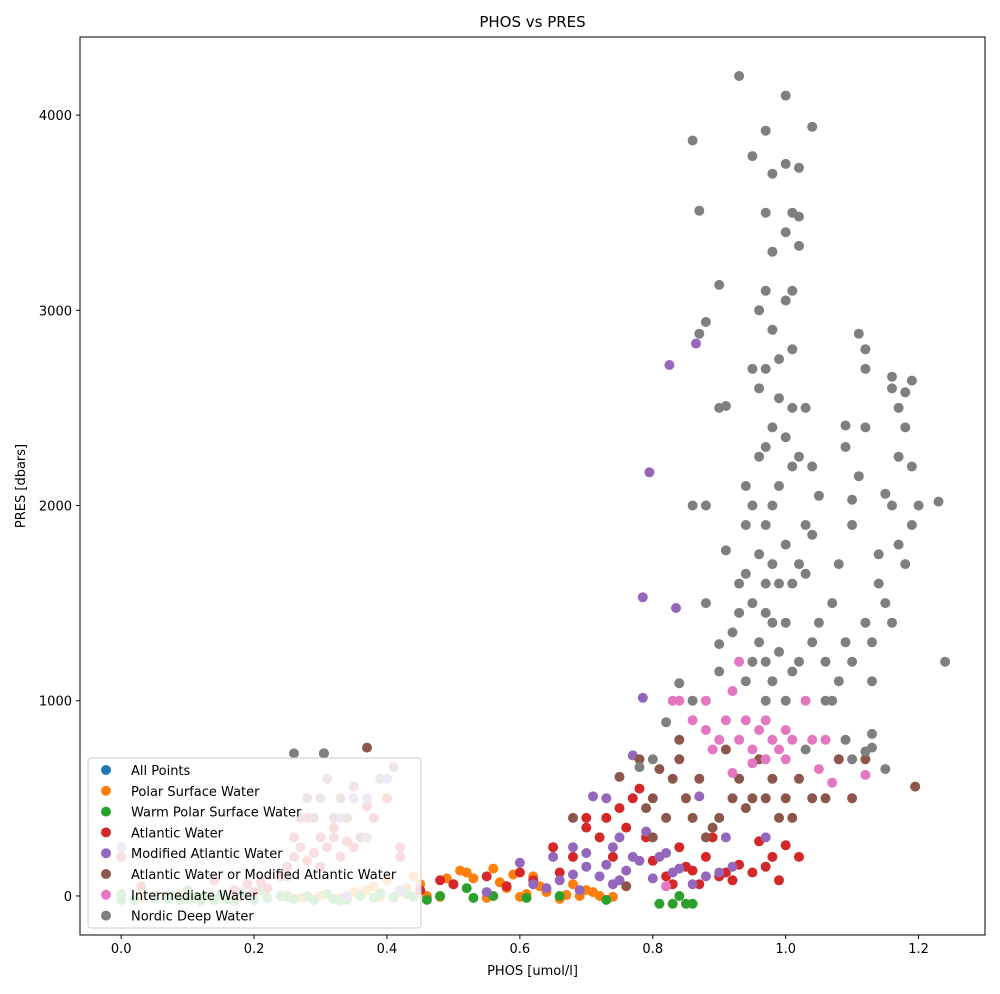 This screenshot has height=994, width=1000. I want to click on y-tick-label: 3000, so click(55, 311).